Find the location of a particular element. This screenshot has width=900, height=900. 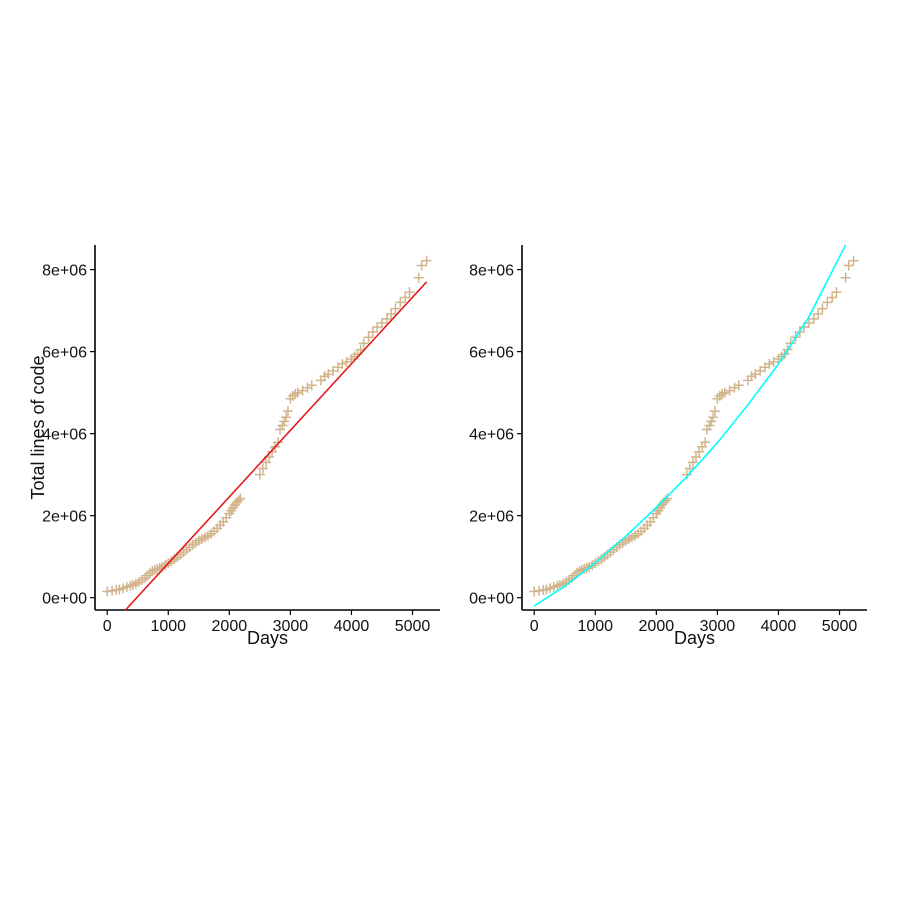

y-axis-title: Total lines of code is located at coordinates (38, 427).